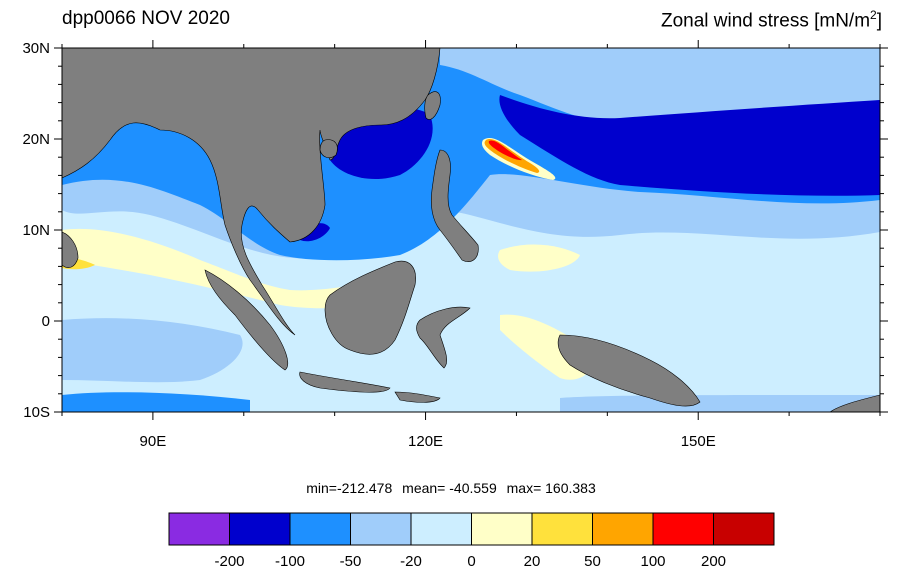 This screenshot has height=576, width=902. What do you see at coordinates (146, 18) in the screenshot?
I see `map-title: dpp0066 NOV 2020` at bounding box center [146, 18].